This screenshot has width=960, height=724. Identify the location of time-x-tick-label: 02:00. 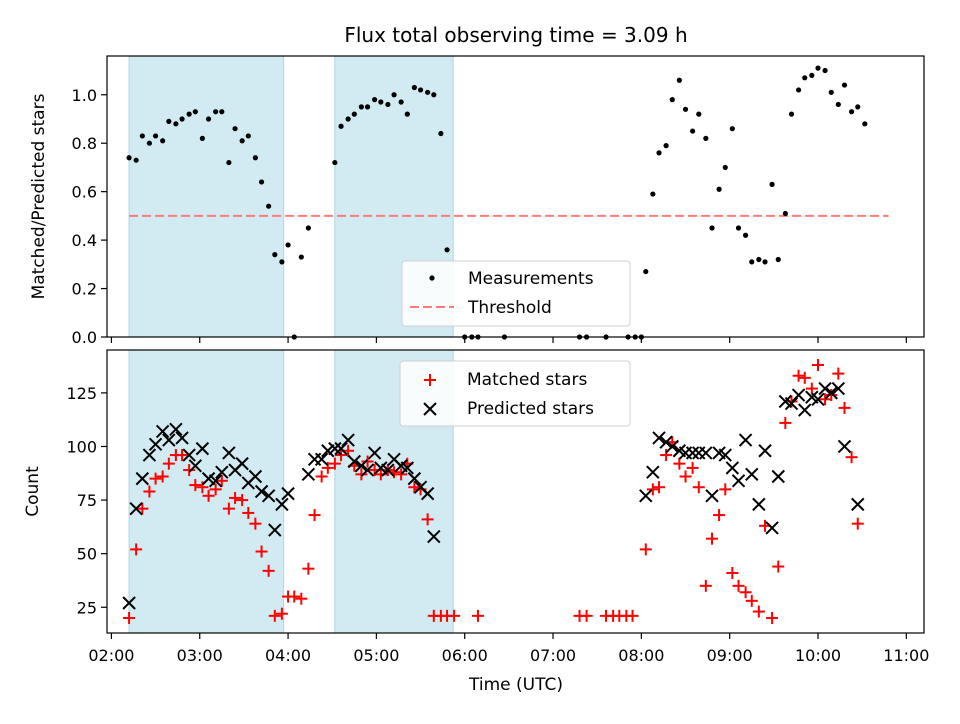
(111, 655).